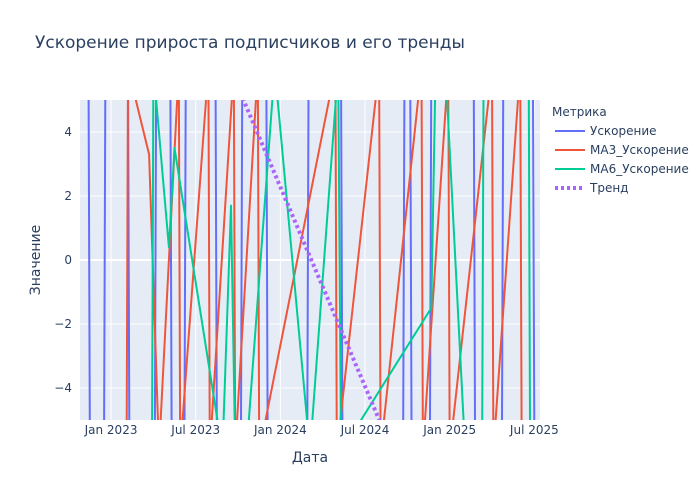 The image size is (700, 500). What do you see at coordinates (579, 112) in the screenshot?
I see `legend-title: Метрика` at bounding box center [579, 112].